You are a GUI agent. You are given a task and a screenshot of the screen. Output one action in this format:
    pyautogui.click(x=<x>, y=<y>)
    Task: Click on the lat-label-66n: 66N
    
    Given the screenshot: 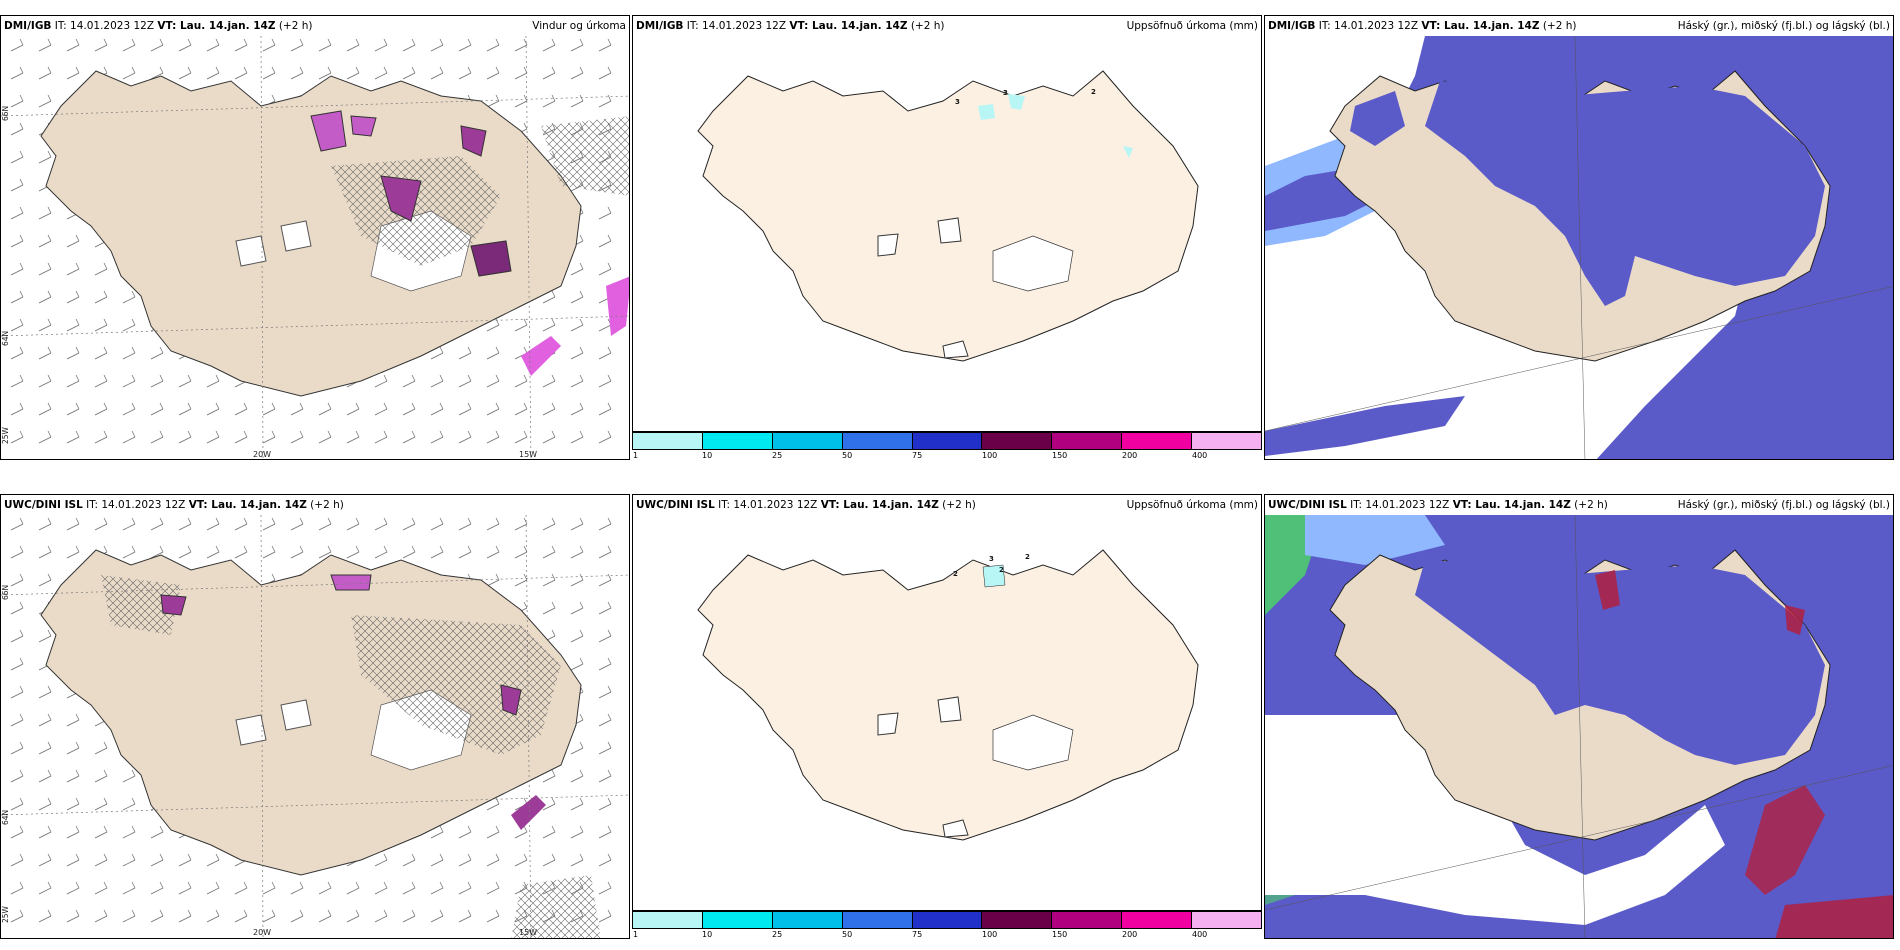 What is the action you would take?
    pyautogui.click(x=5, y=113)
    